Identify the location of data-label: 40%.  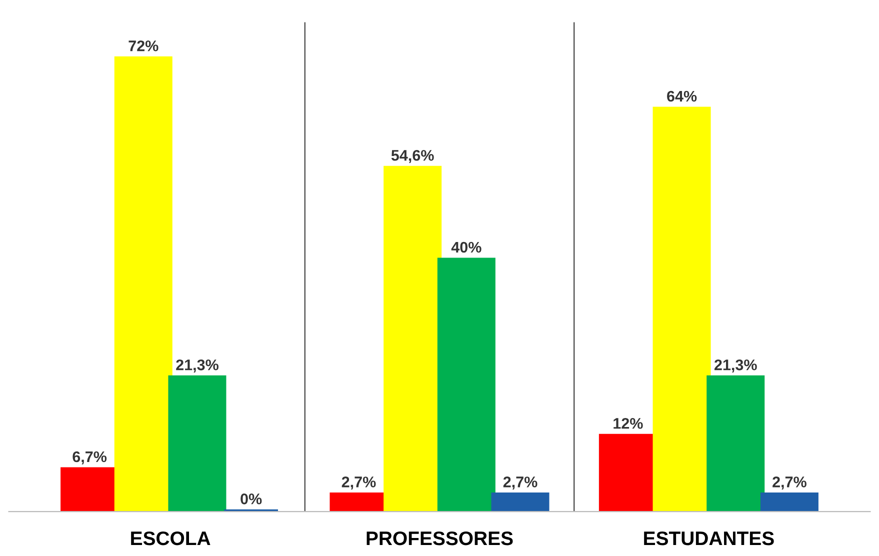
(466, 247).